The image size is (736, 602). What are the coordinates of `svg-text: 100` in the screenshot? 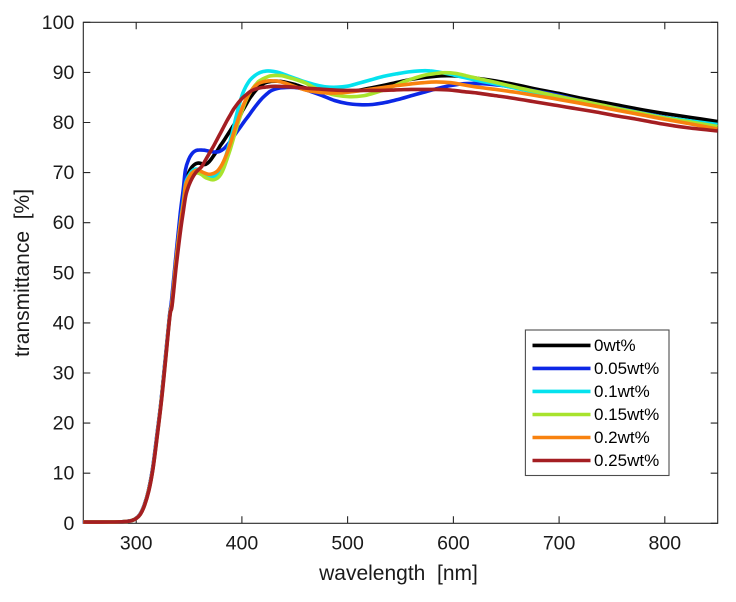 It's located at (58, 23).